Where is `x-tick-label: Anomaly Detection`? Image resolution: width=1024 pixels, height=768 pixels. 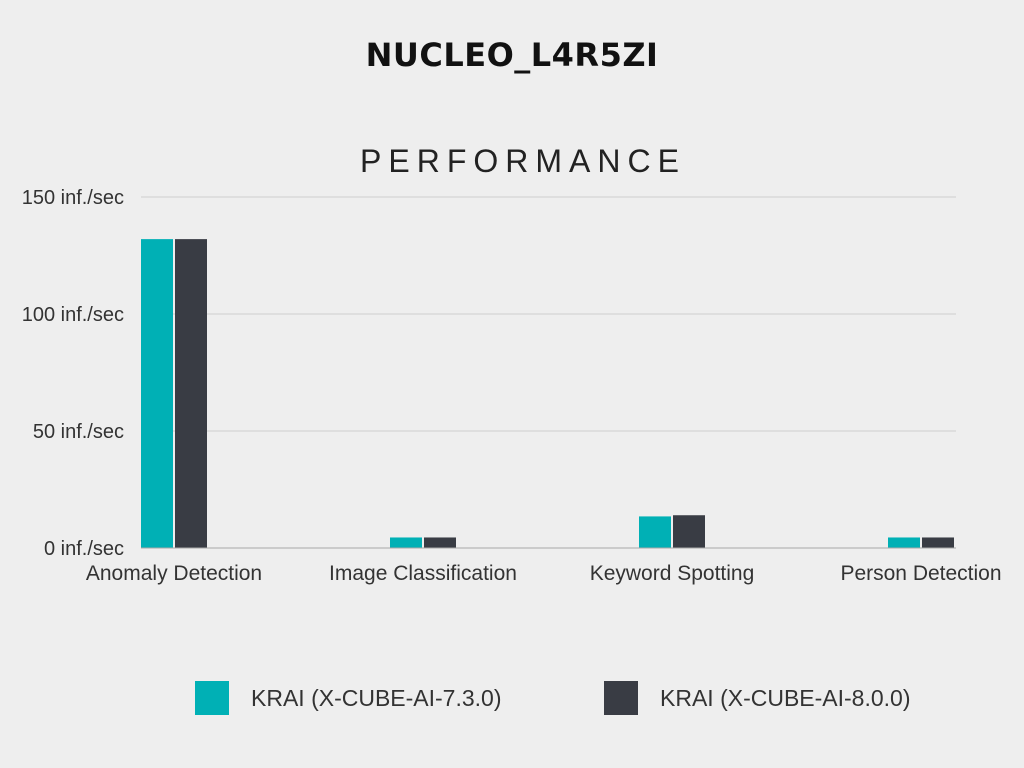
x-tick-label: Anomaly Detection is located at coordinates (174, 573).